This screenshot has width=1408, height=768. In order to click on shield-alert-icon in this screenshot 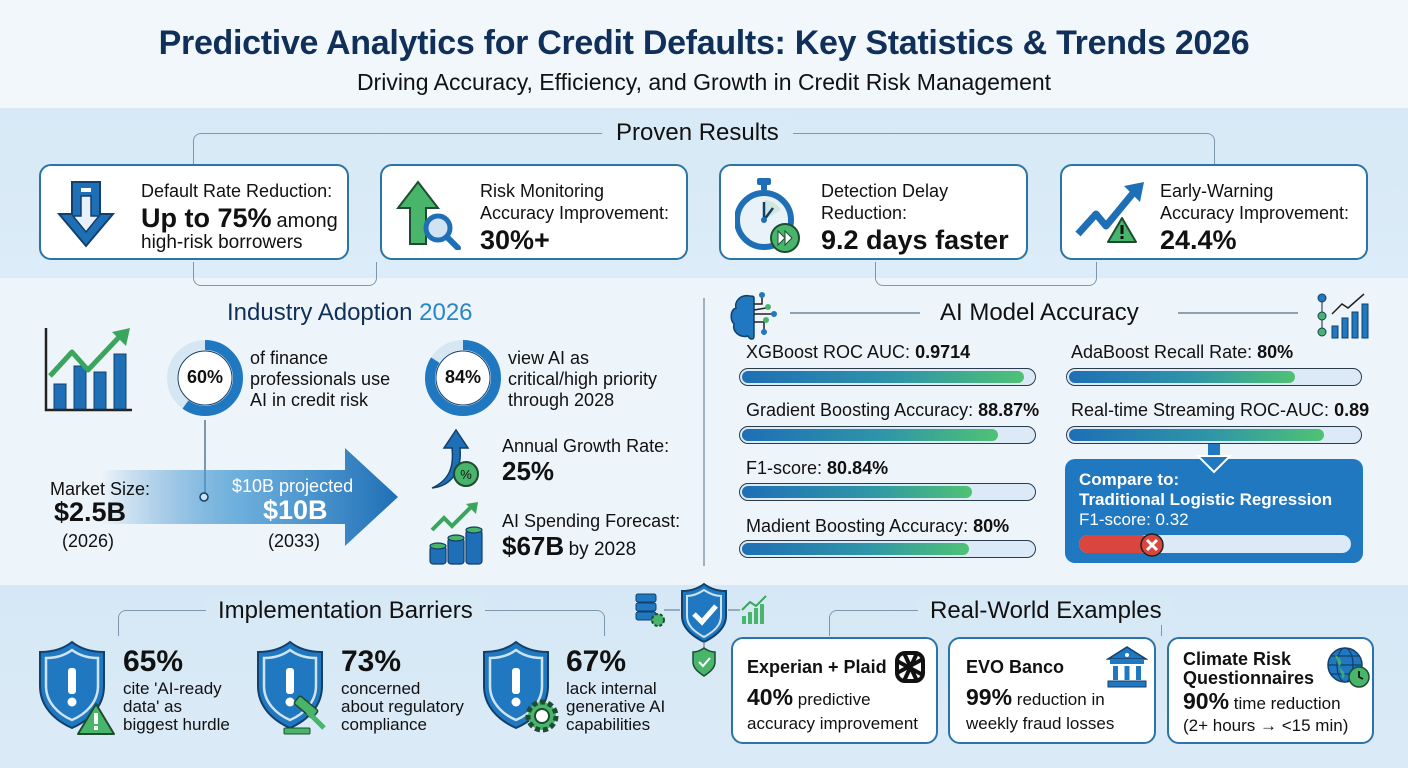, I will do `click(77, 687)`.